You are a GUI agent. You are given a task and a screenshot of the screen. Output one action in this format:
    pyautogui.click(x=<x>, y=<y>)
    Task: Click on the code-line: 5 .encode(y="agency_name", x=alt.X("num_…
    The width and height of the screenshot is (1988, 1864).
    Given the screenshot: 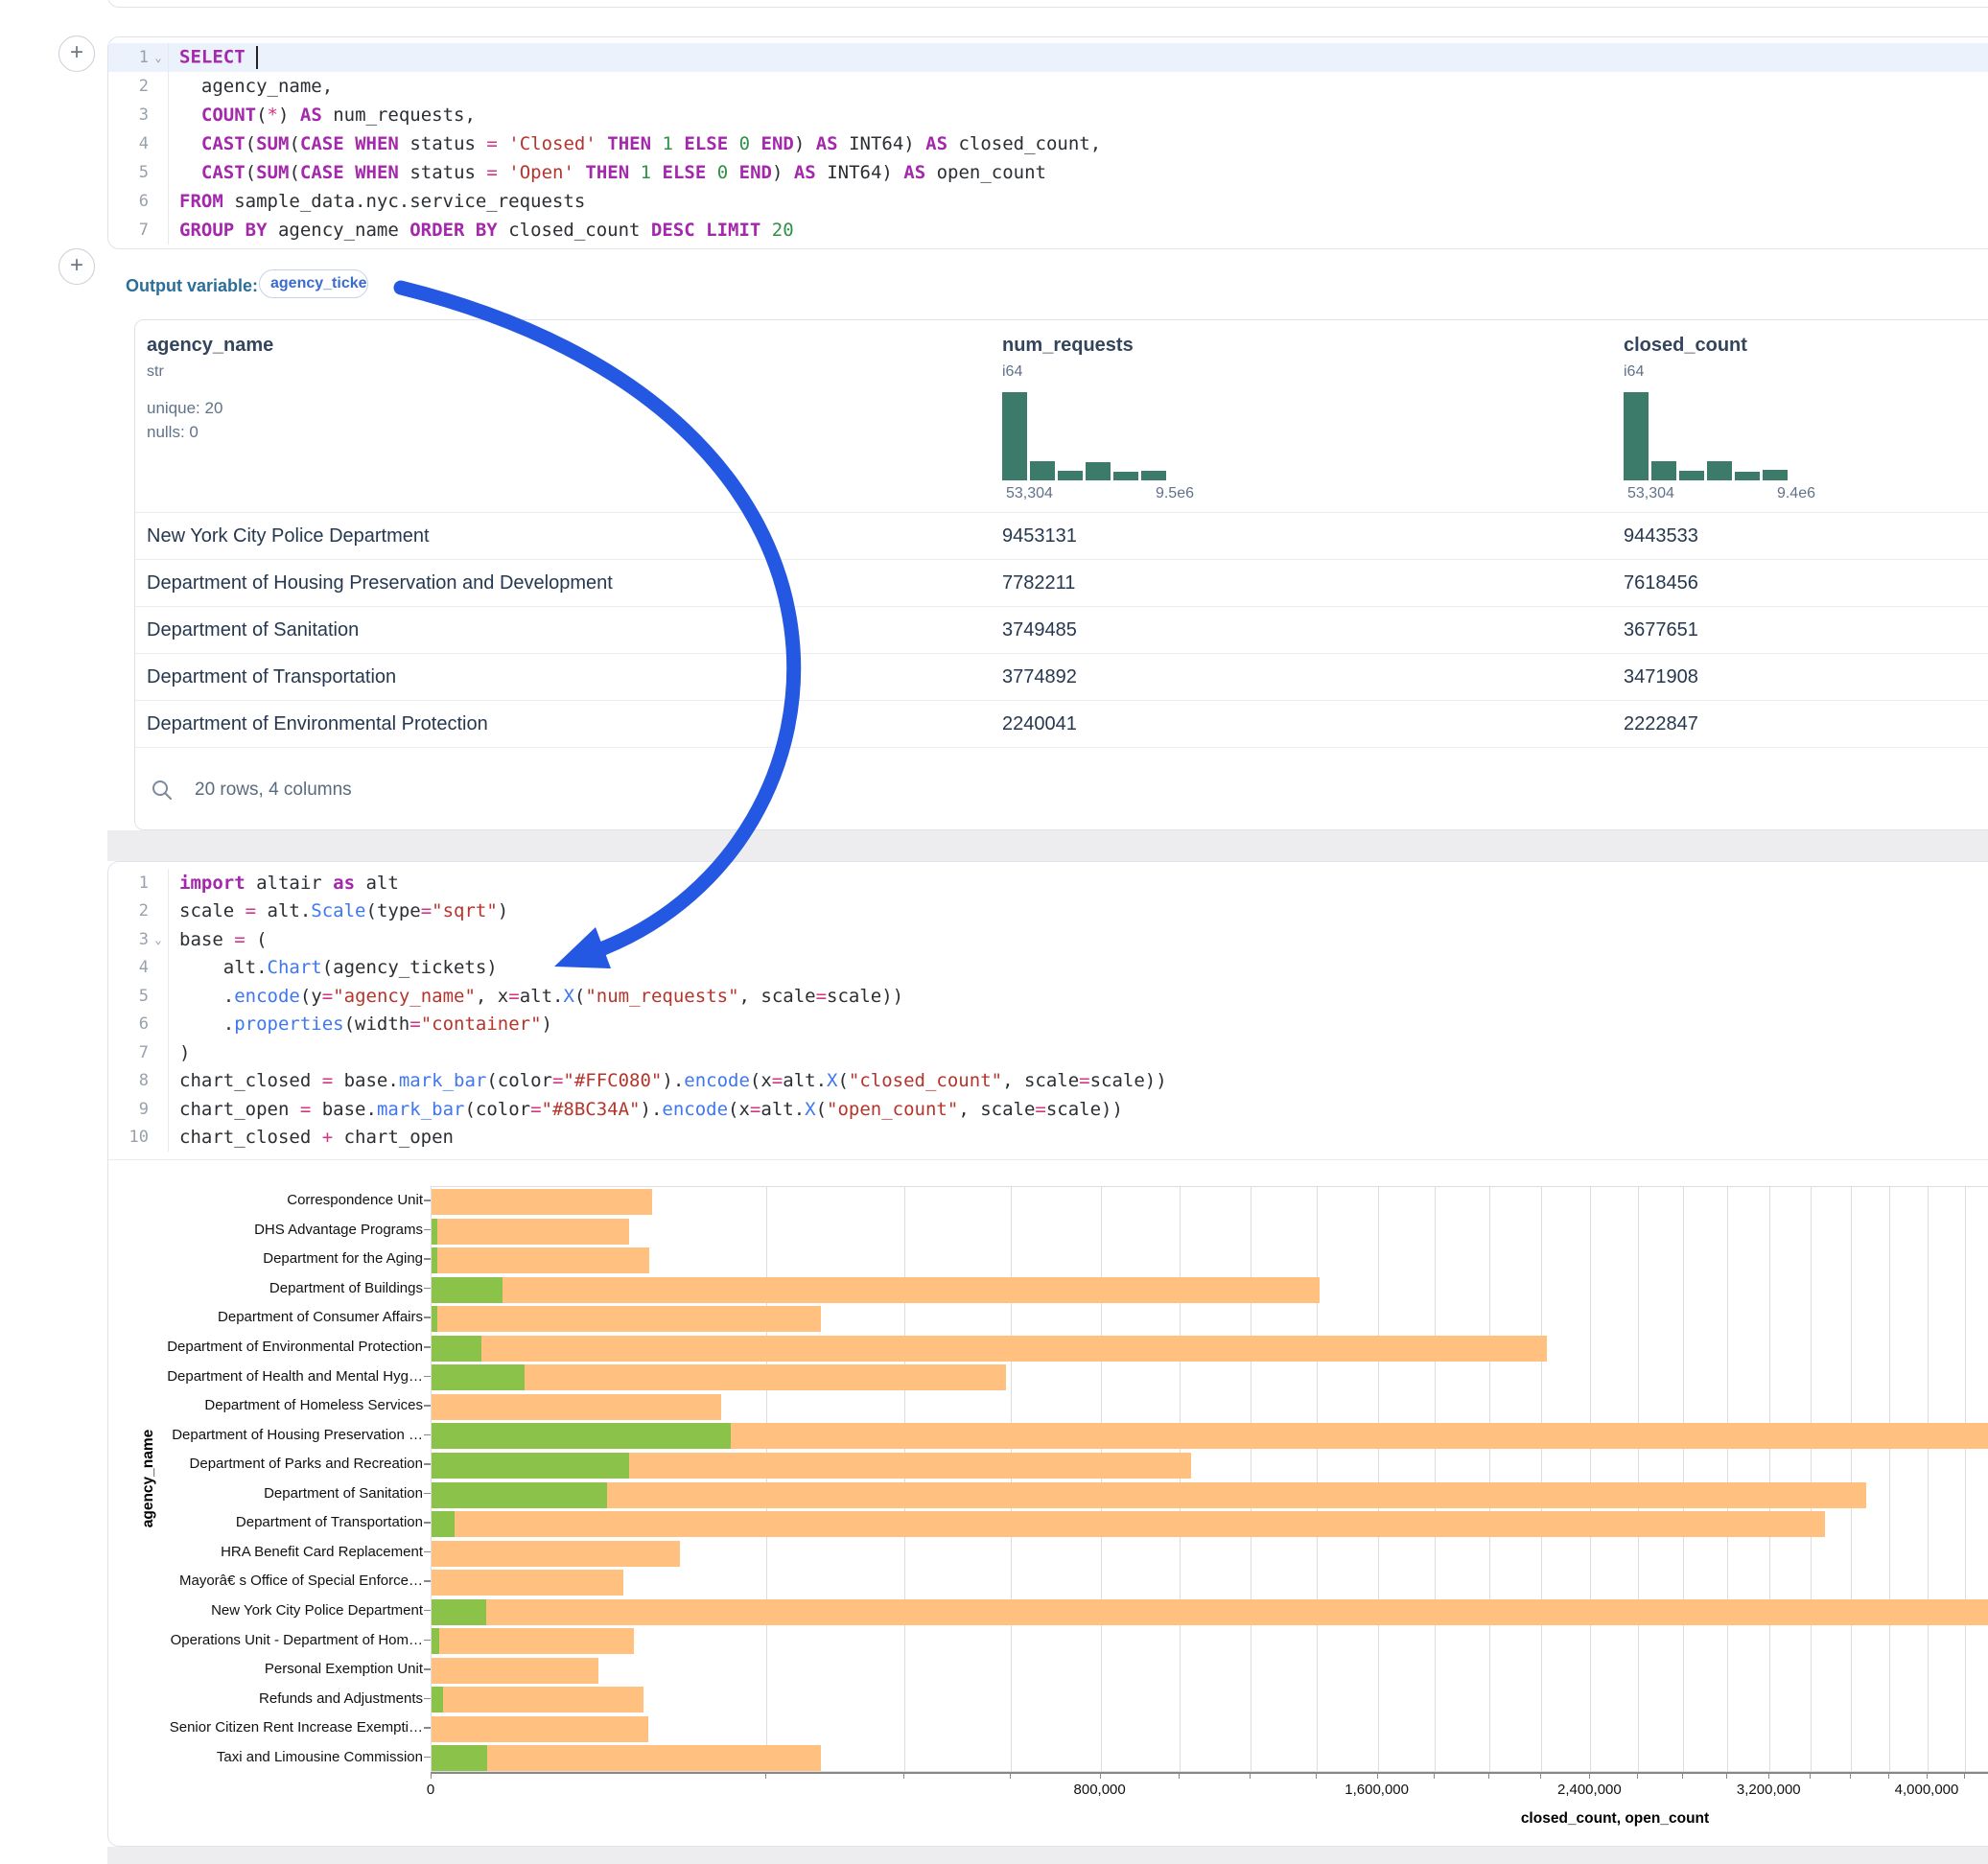 What is the action you would take?
    pyautogui.click(x=1048, y=996)
    